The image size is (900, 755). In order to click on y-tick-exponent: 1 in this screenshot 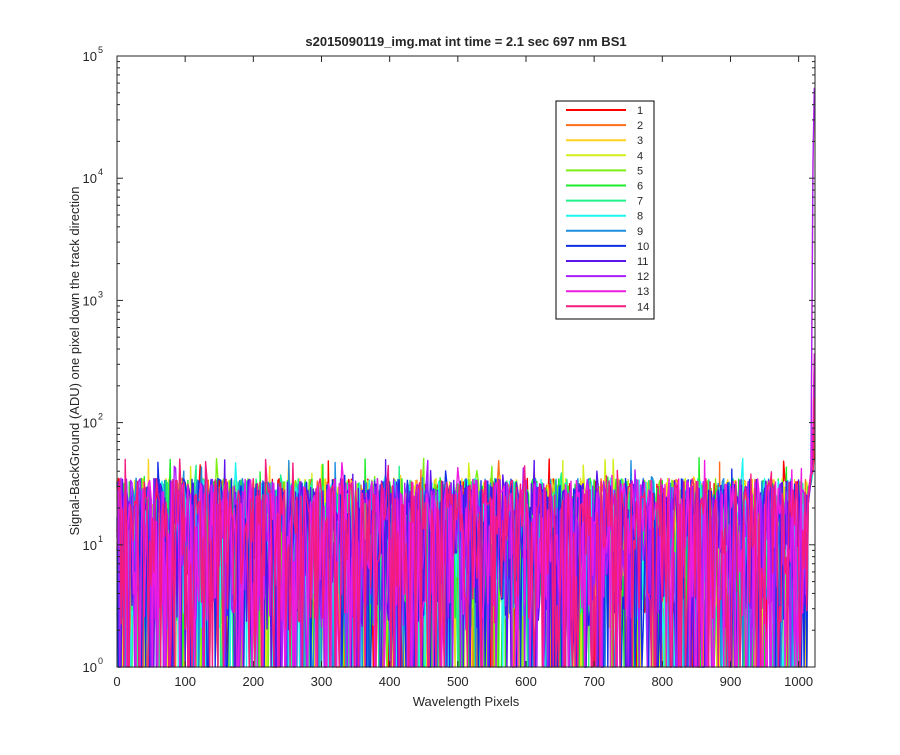, I will do `click(100, 539)`.